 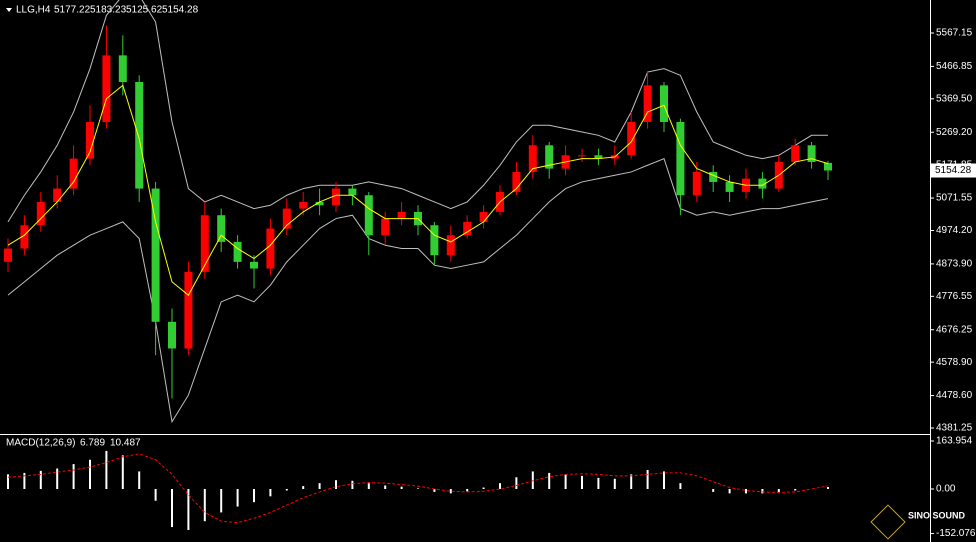 I want to click on y-tick-label: 5369.50, so click(x=954, y=98).